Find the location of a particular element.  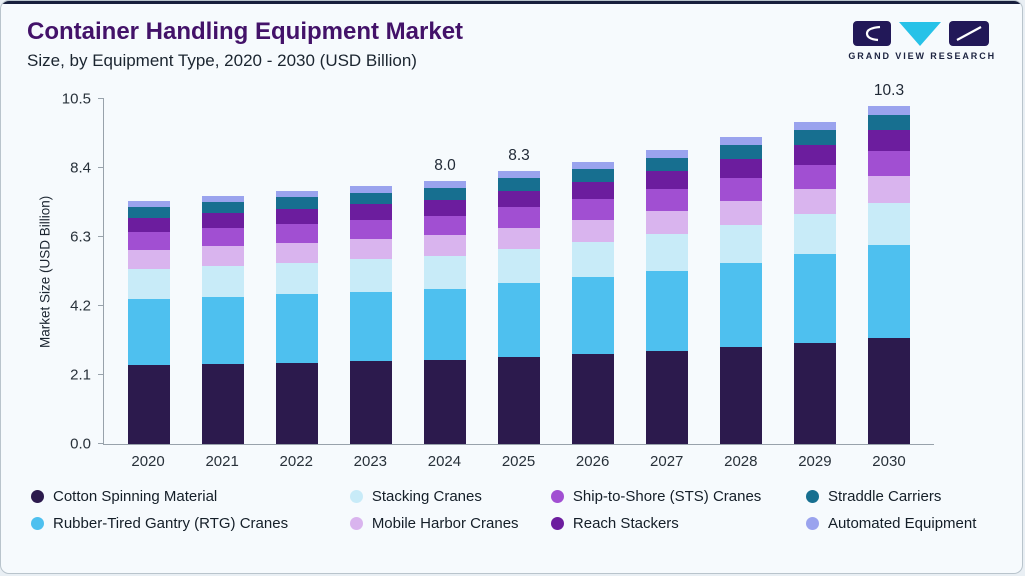

bar-group: 8.0 is located at coordinates (445, 271).